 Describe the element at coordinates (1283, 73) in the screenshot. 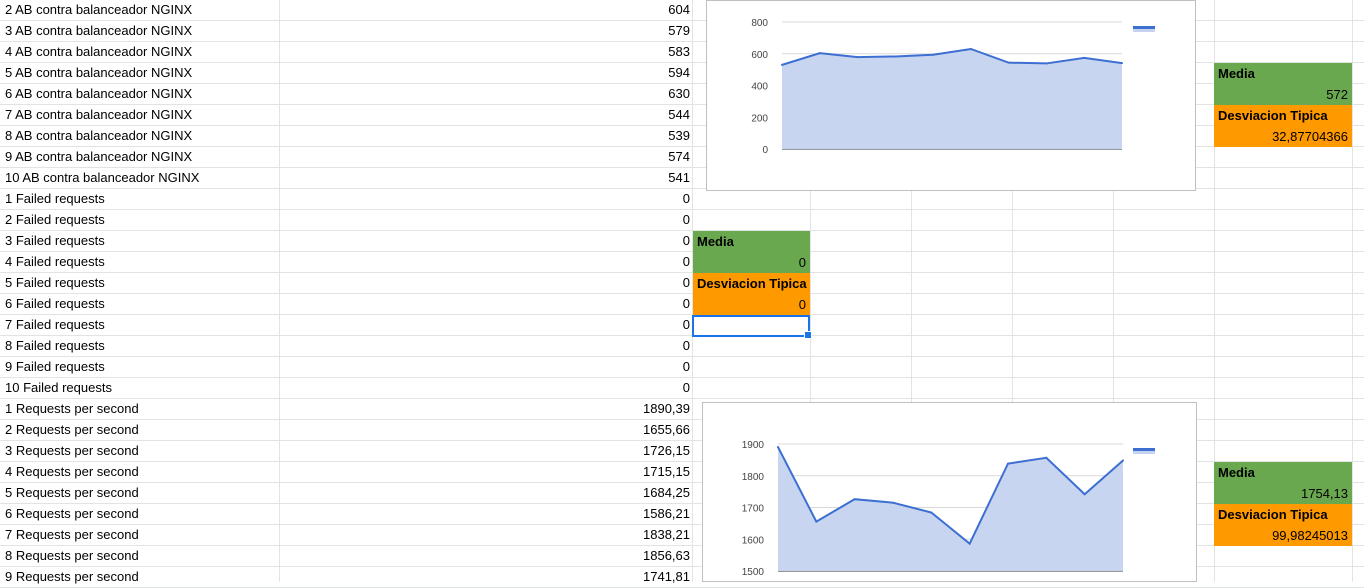

I see `media-label-nginx: Media` at that location.